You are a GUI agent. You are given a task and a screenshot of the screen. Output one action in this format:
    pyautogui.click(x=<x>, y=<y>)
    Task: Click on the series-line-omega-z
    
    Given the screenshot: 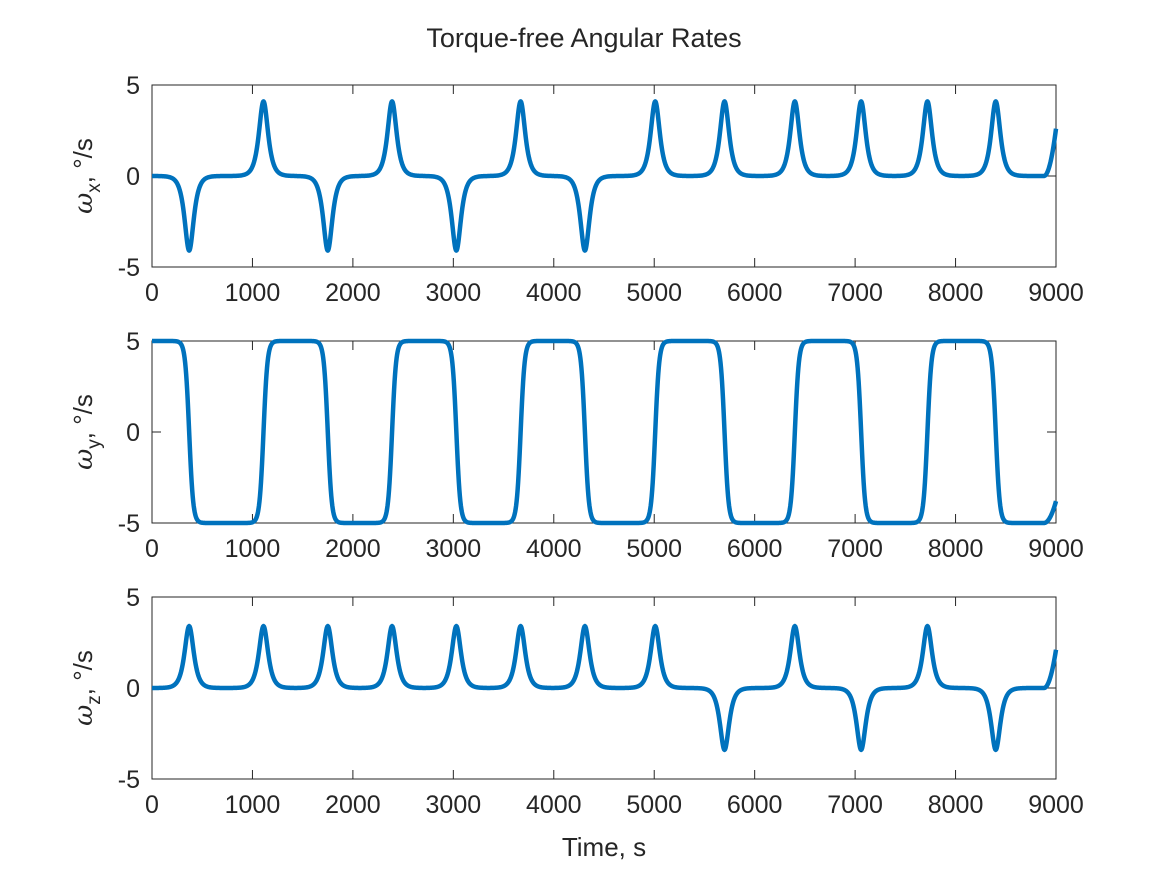 What is the action you would take?
    pyautogui.click(x=604, y=688)
    